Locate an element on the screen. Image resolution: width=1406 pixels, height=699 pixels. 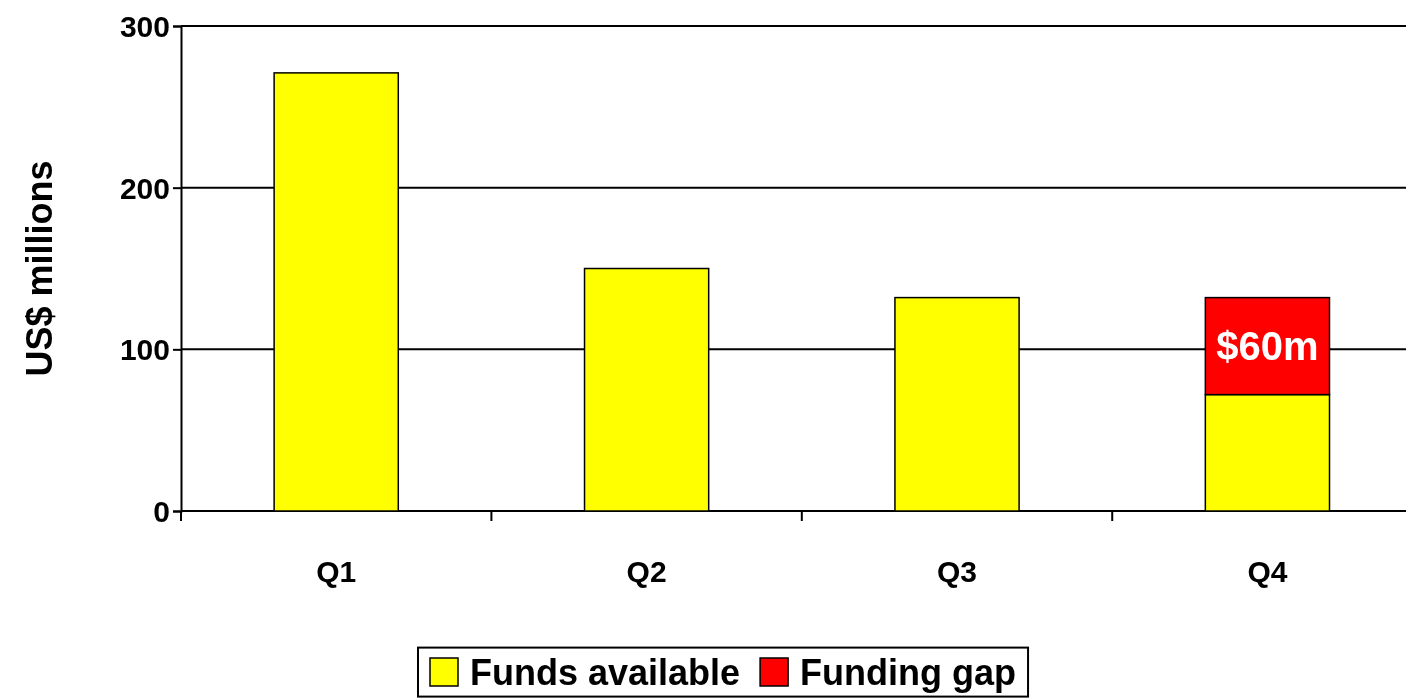
y-tick-label: 0 is located at coordinates (161, 511).